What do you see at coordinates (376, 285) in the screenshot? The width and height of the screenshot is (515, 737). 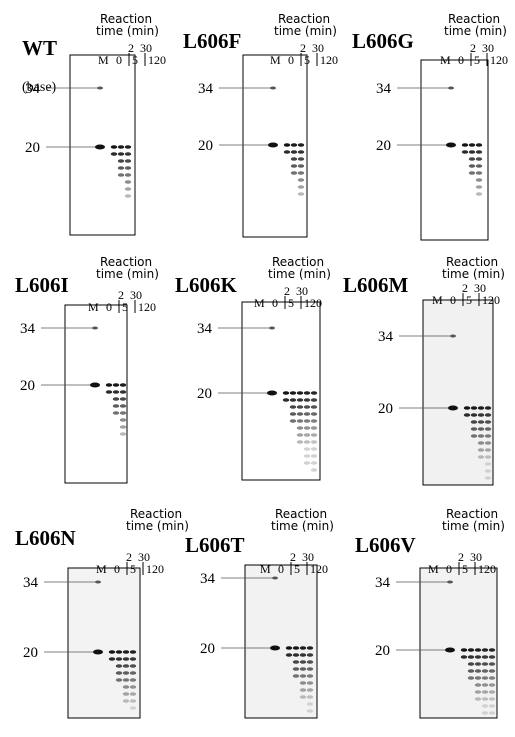 I see `panel-label: L606M` at bounding box center [376, 285].